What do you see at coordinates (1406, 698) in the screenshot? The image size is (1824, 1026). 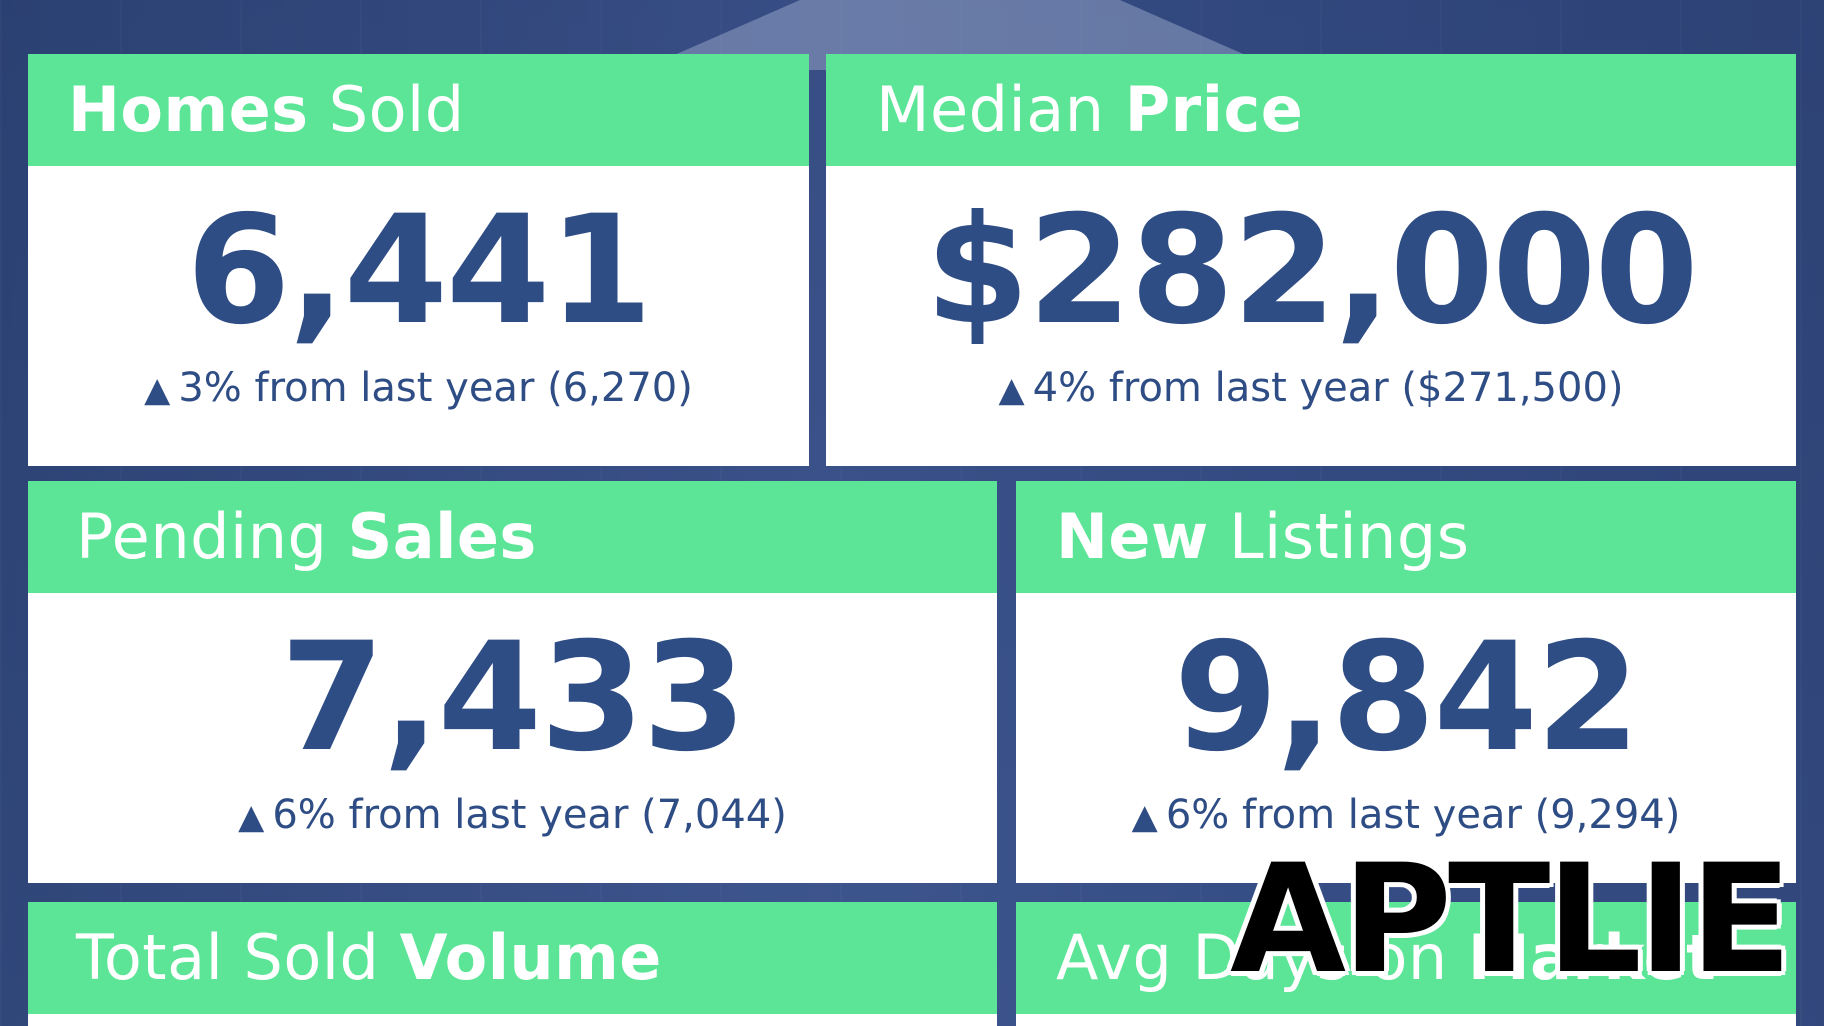 I see `card-value: 9,842` at bounding box center [1406, 698].